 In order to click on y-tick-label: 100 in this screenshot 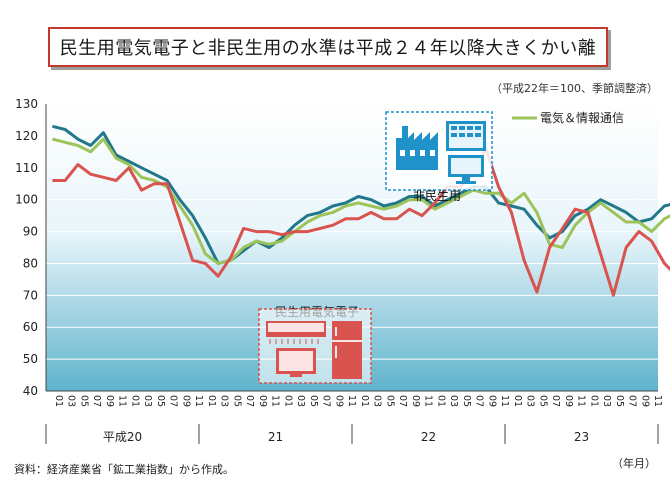, I will do `click(26, 200)`.